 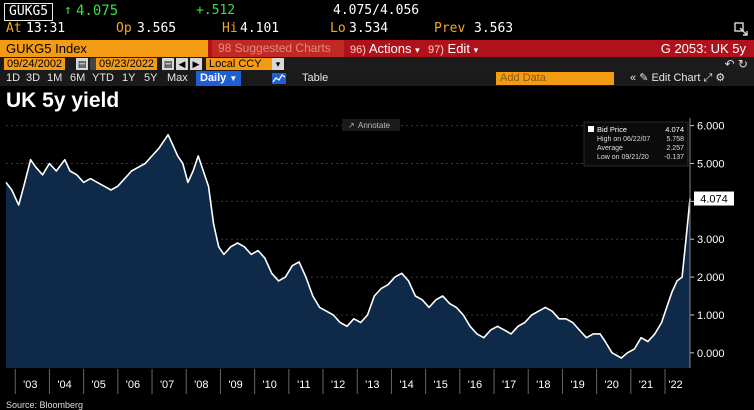 I want to click on annotate-button: ↗ Annotate, so click(x=371, y=125).